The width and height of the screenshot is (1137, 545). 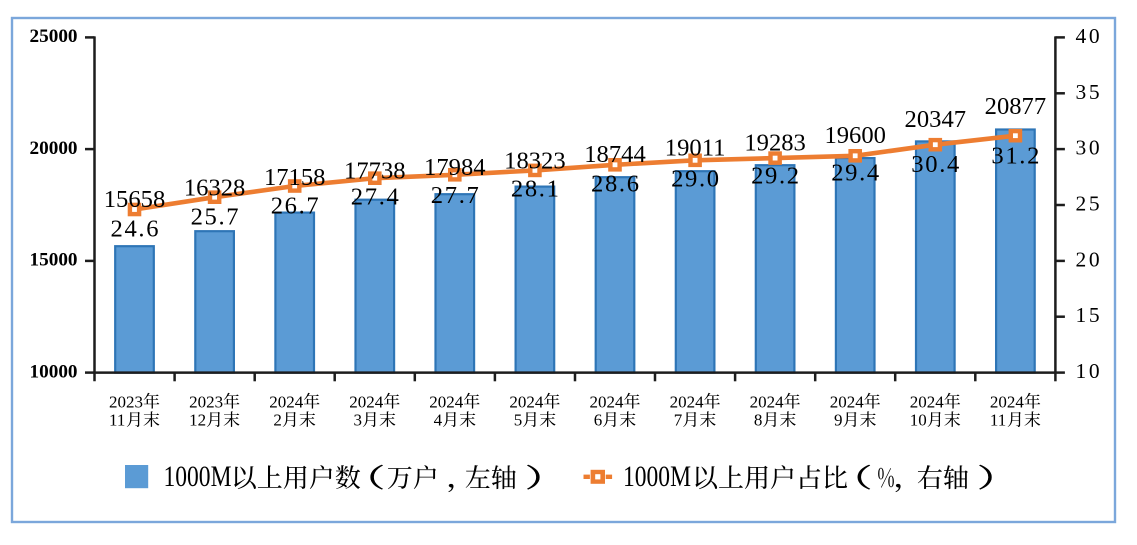 I want to click on svg-text: 12, so click(x=197, y=420).